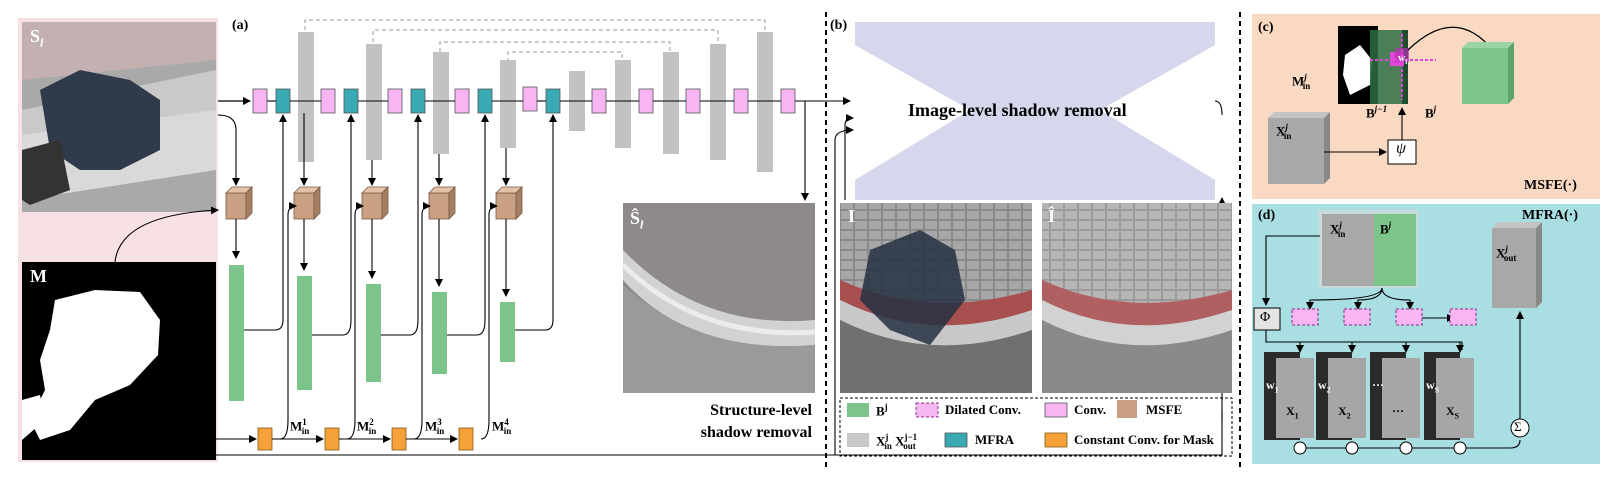  I want to click on mfra-x-out-label: Xjout, so click(1506, 253).